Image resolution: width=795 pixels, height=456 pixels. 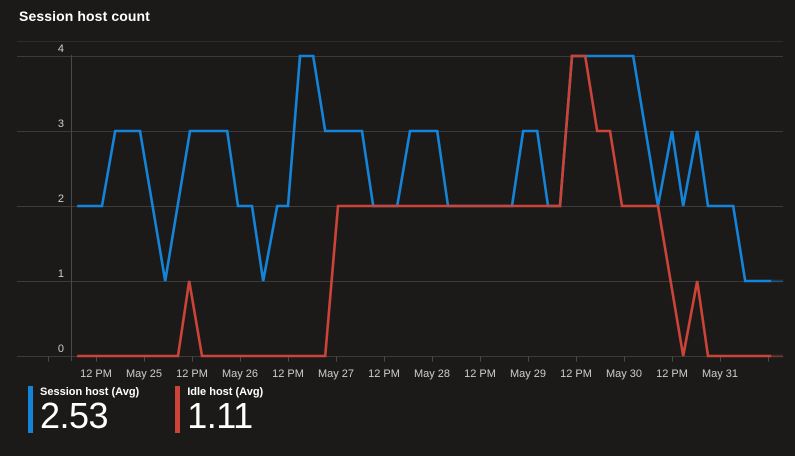 What do you see at coordinates (528, 374) in the screenshot?
I see `x-axis-label: May 29` at bounding box center [528, 374].